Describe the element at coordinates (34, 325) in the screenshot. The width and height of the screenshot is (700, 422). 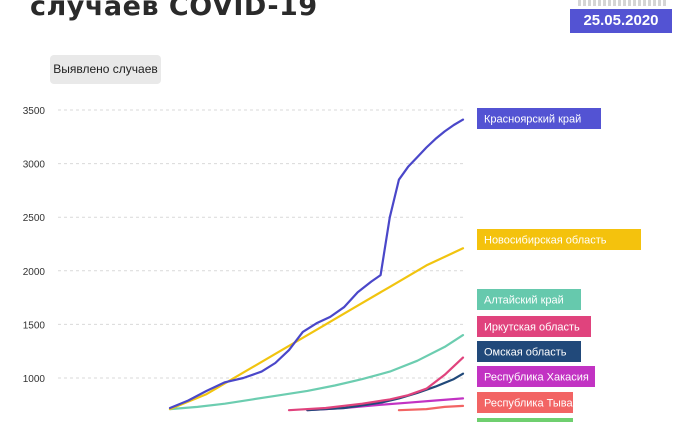
I see `y-tick-label: 1500` at that location.